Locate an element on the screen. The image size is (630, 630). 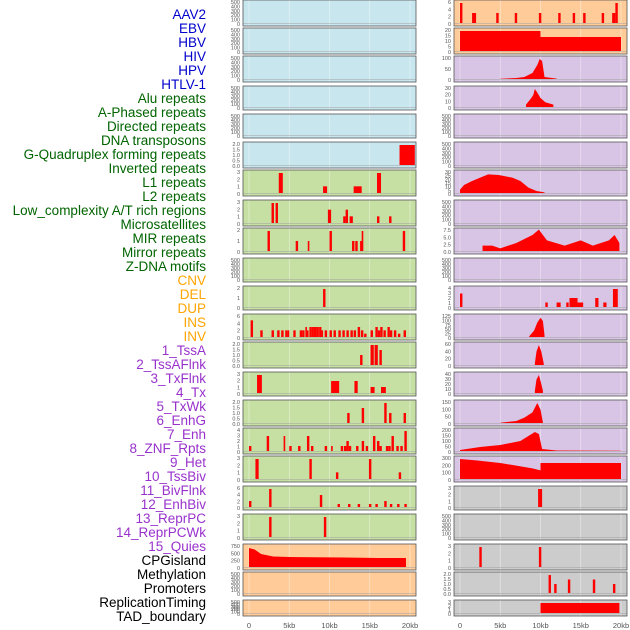
row-label: HBV is located at coordinates (192, 42).